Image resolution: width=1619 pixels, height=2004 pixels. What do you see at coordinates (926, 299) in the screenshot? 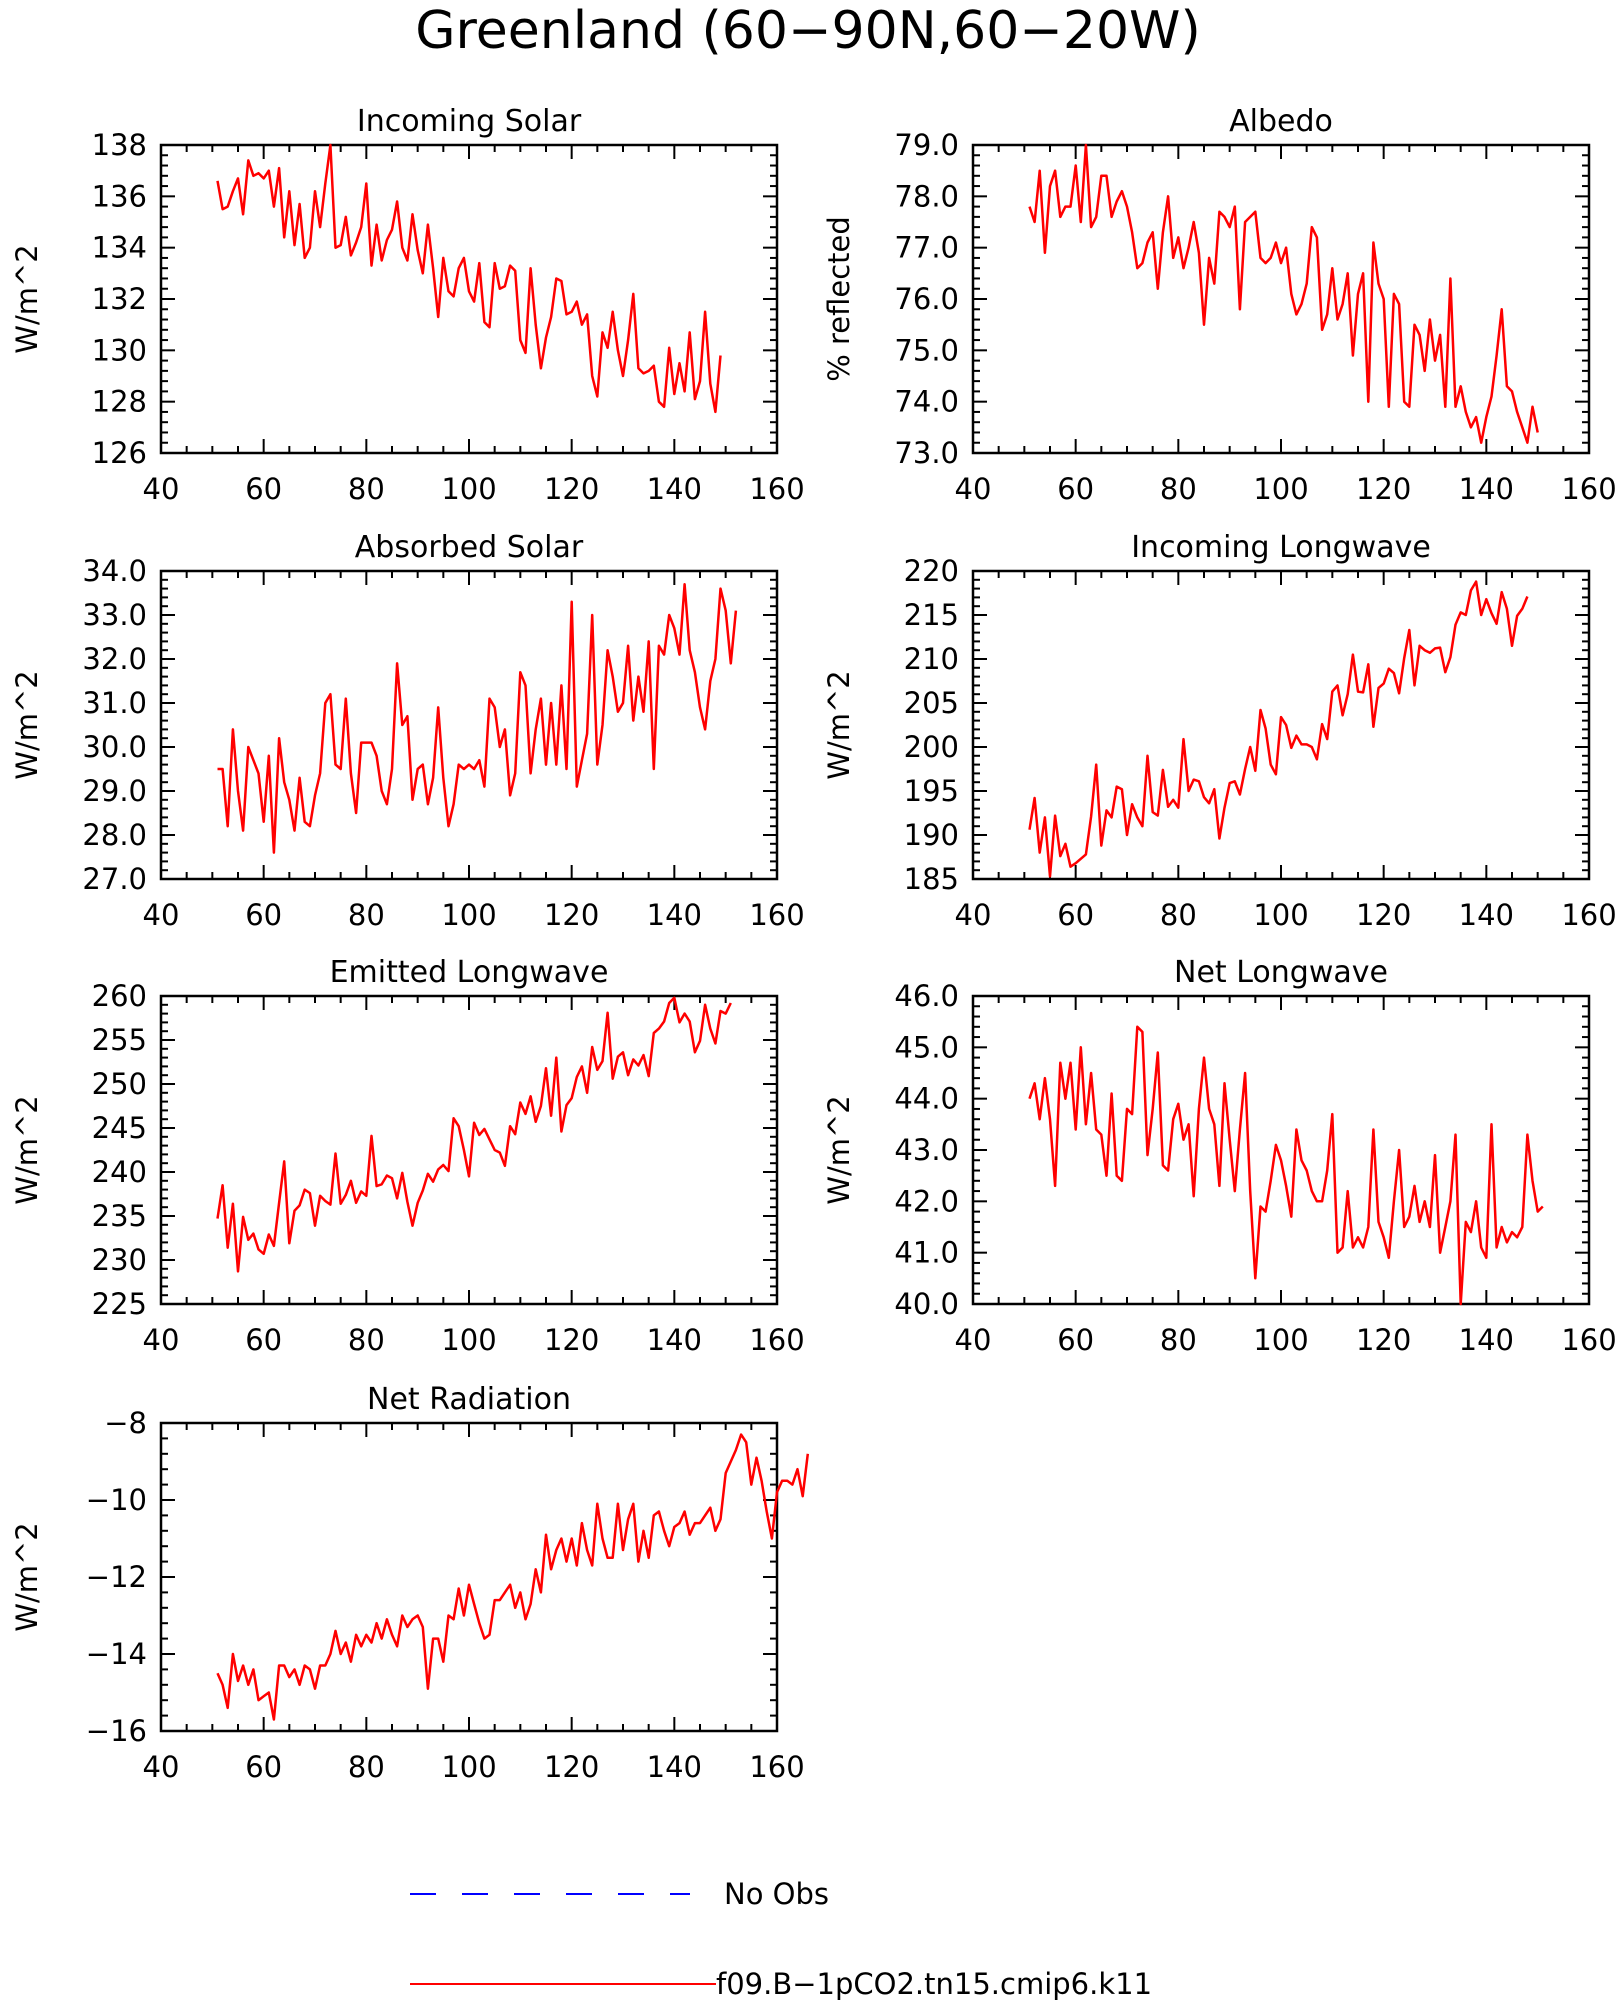
I see `y-tick-label: 76.0` at bounding box center [926, 299].